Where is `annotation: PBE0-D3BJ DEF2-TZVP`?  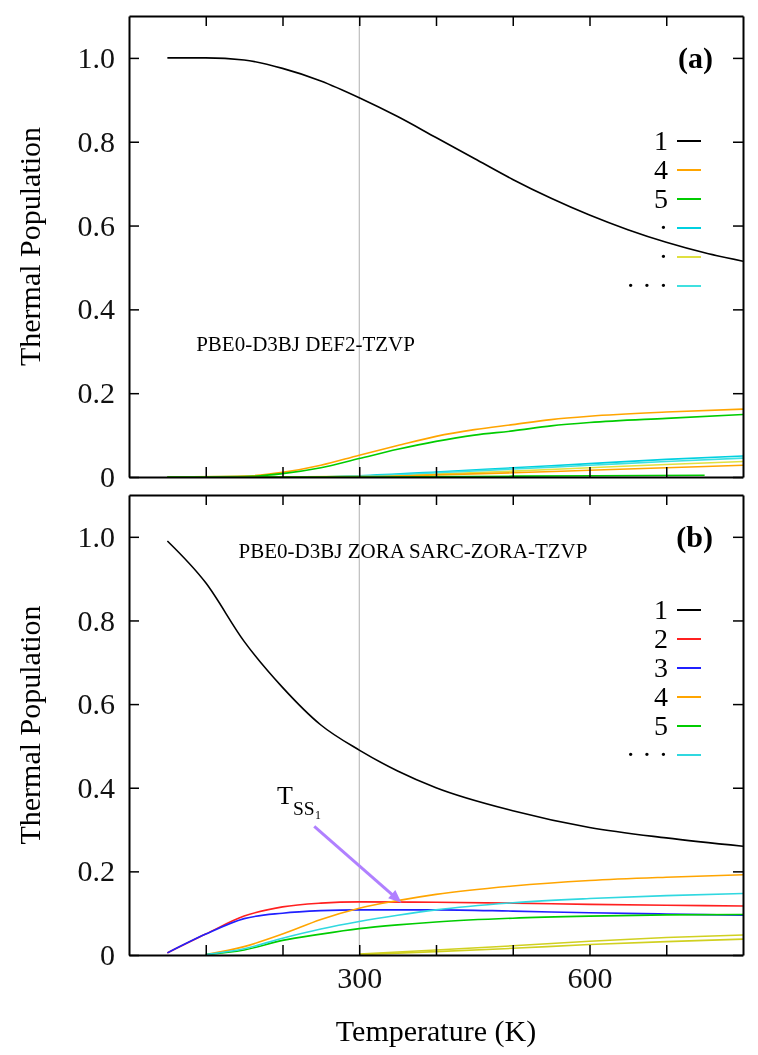 annotation: PBE0-D3BJ DEF2-TZVP is located at coordinates (305, 344).